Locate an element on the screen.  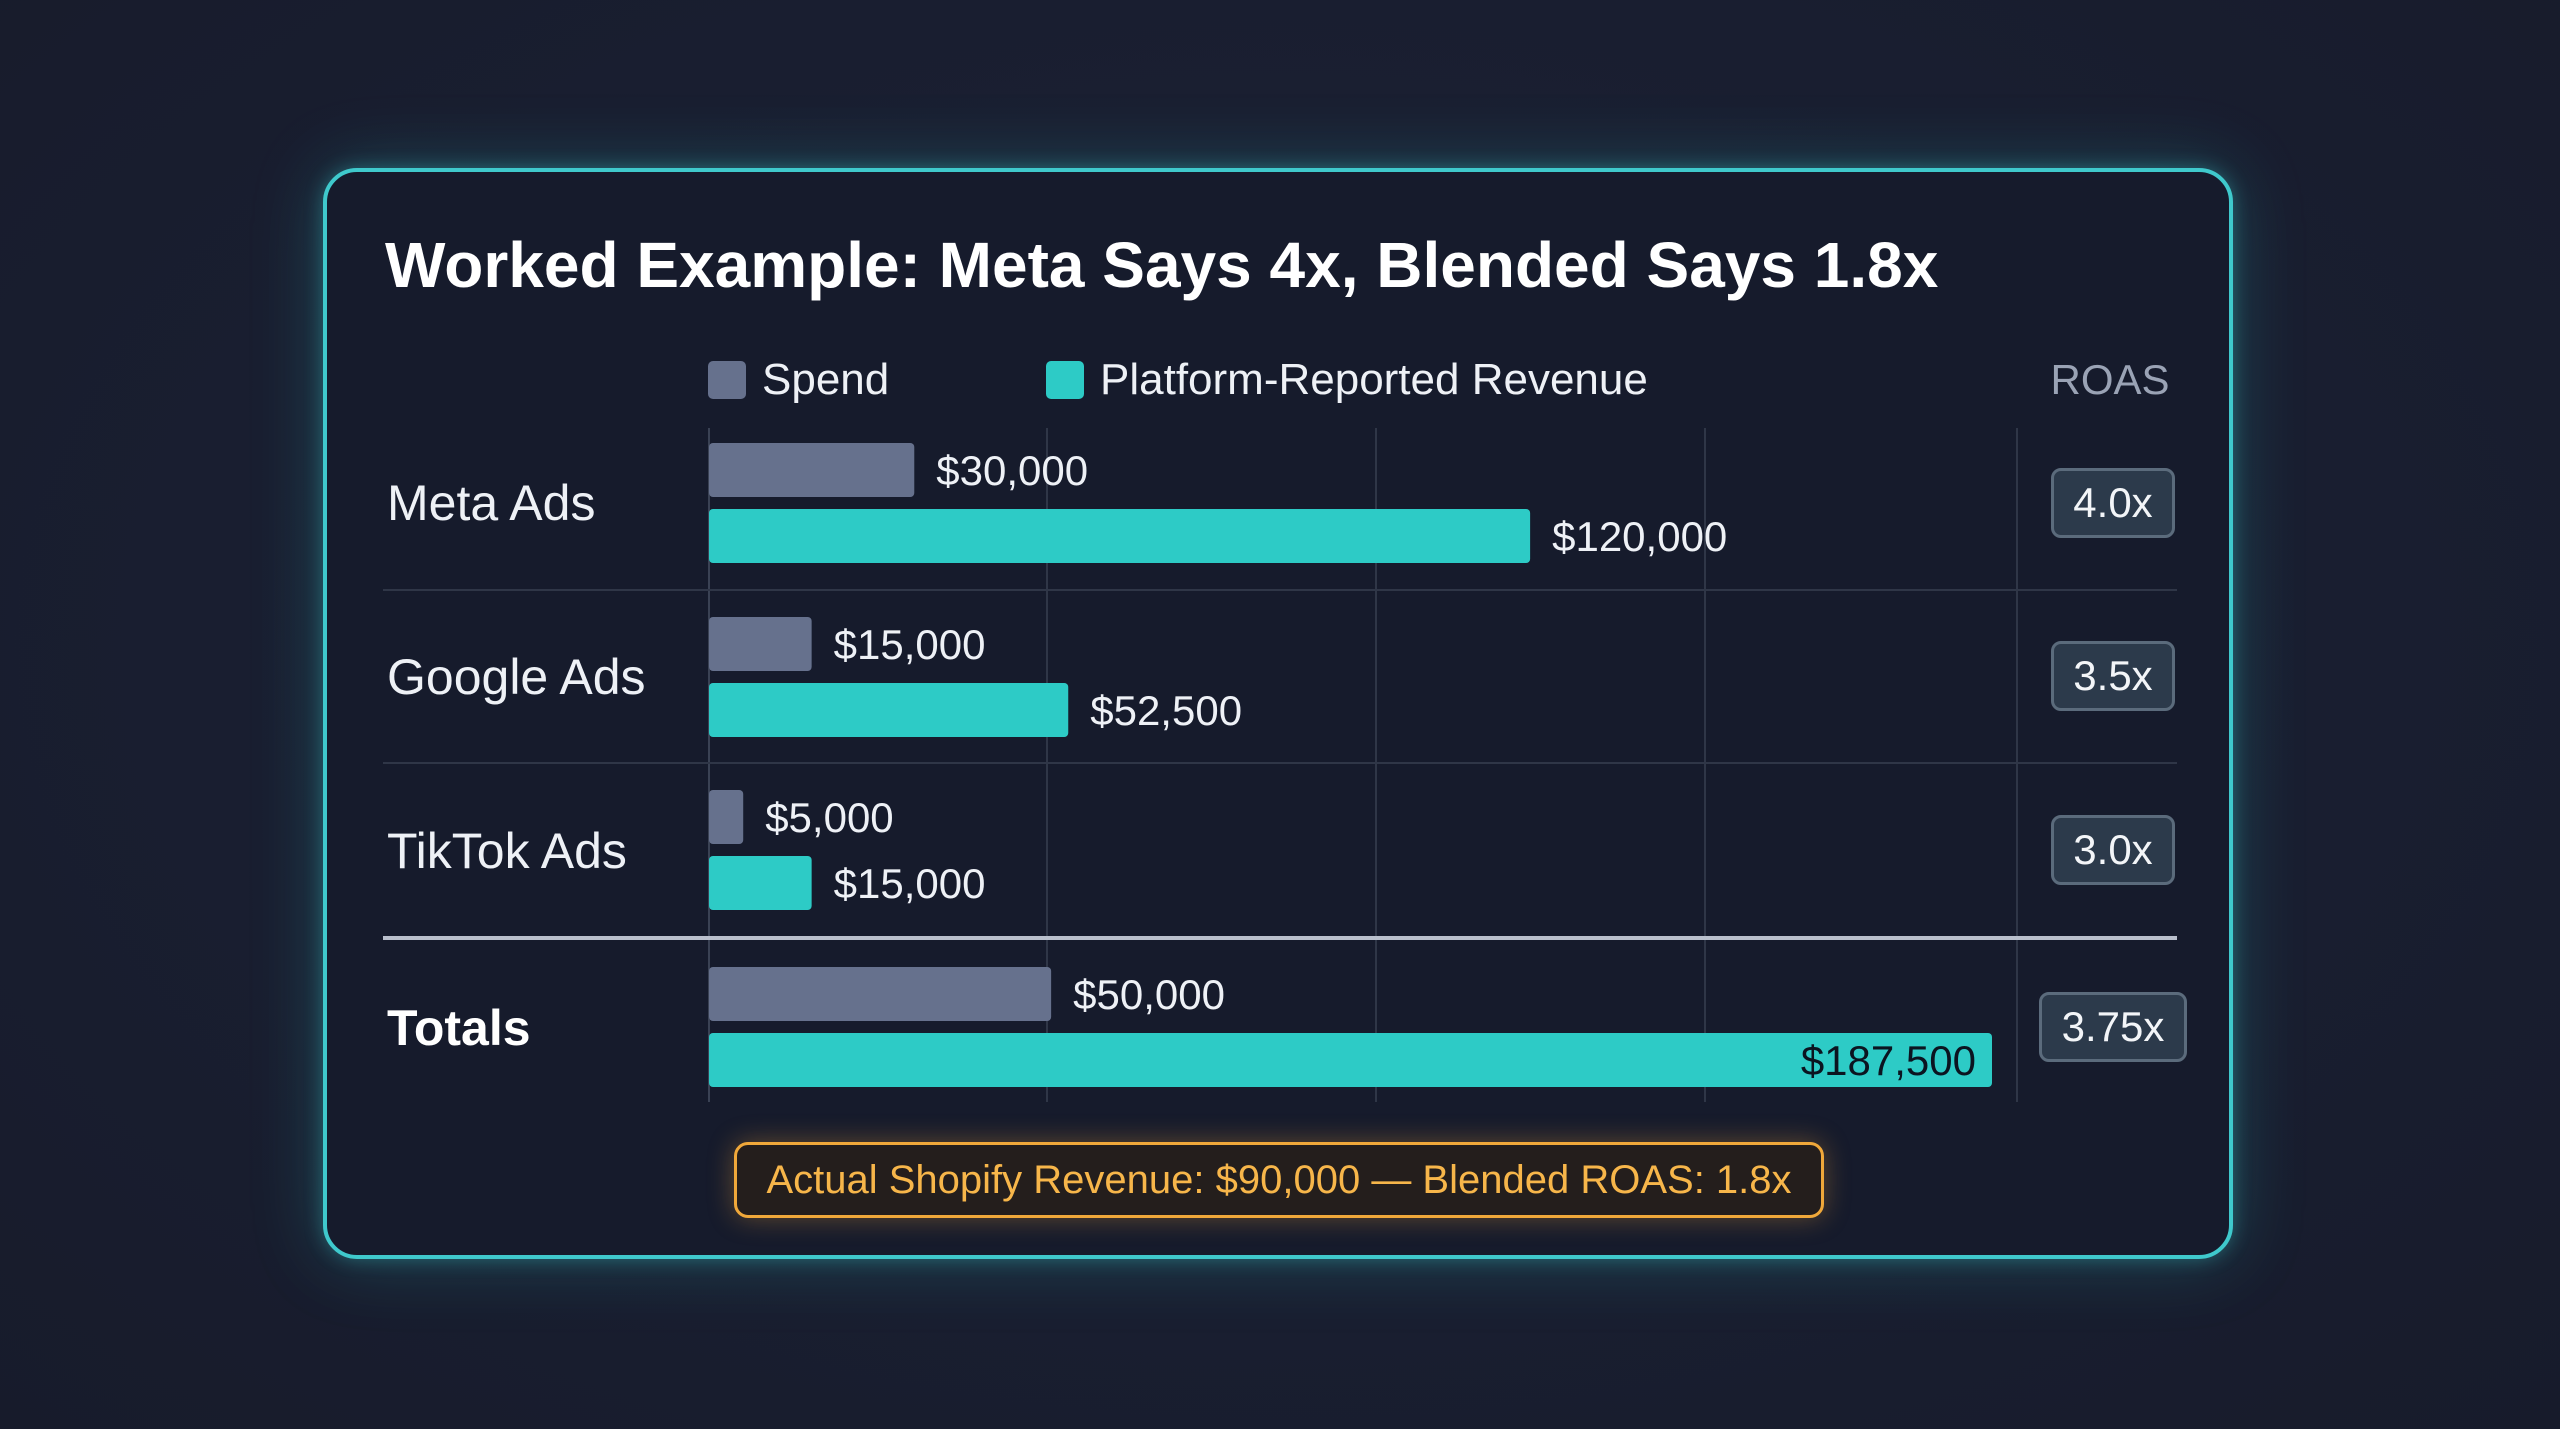
roas-badge-meta-ads: 4.0x is located at coordinates (2113, 503).